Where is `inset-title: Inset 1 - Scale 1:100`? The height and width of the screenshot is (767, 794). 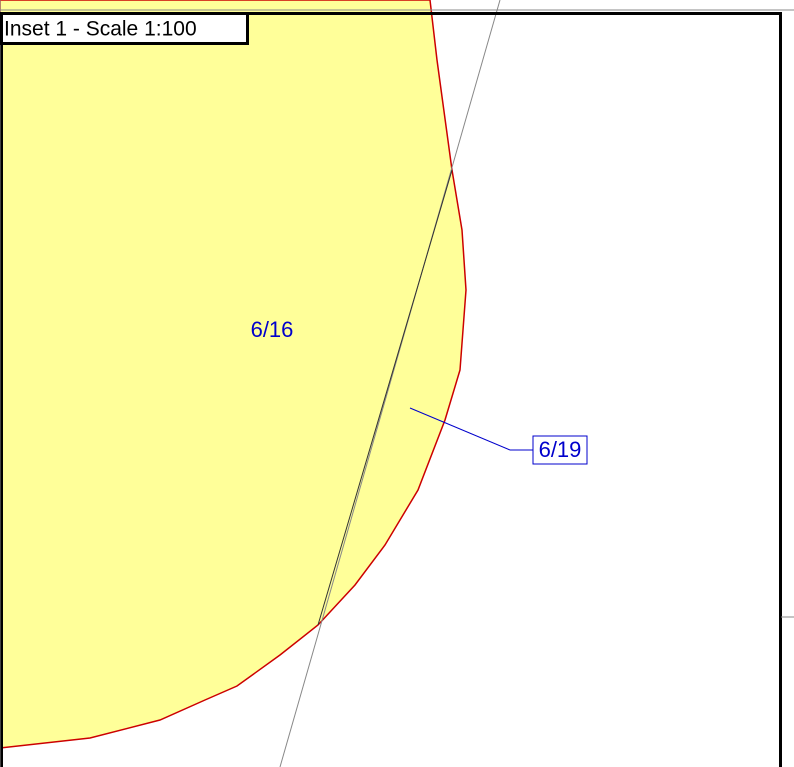
inset-title: Inset 1 - Scale 1:100 is located at coordinates (100, 29).